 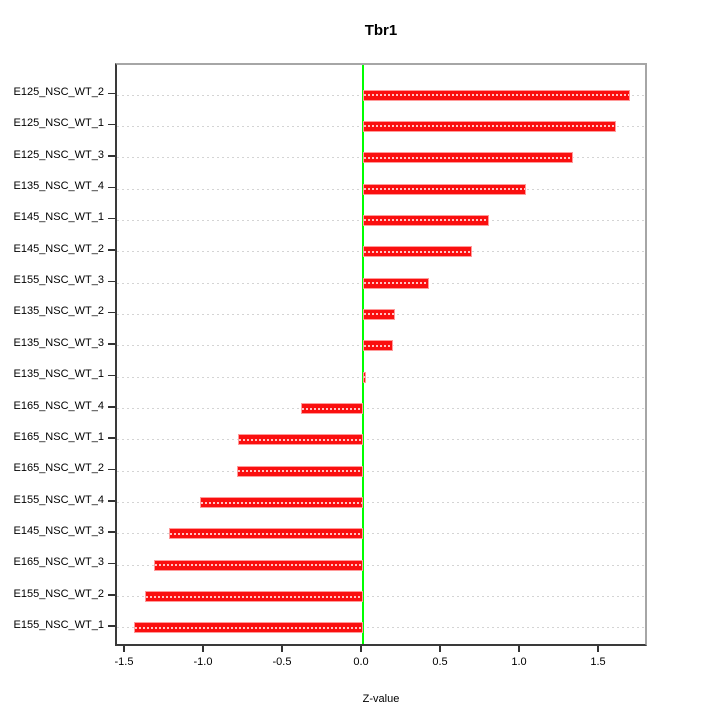 What do you see at coordinates (59, 186) in the screenshot?
I see `category-label: E135_NSC_WT_4` at bounding box center [59, 186].